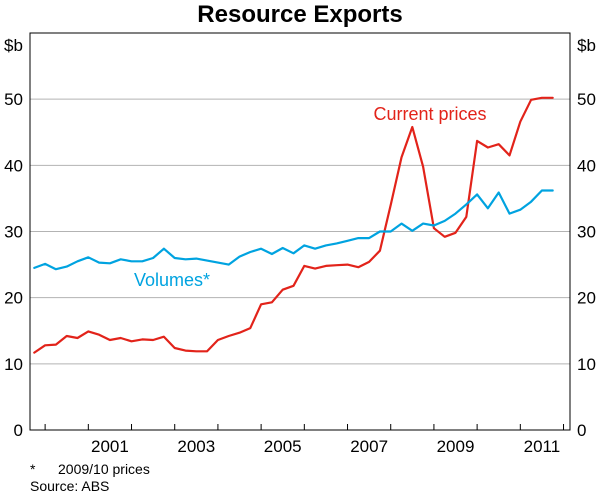  Describe the element at coordinates (586, 99) in the screenshot. I see `y-tick-label-right: 50` at that location.